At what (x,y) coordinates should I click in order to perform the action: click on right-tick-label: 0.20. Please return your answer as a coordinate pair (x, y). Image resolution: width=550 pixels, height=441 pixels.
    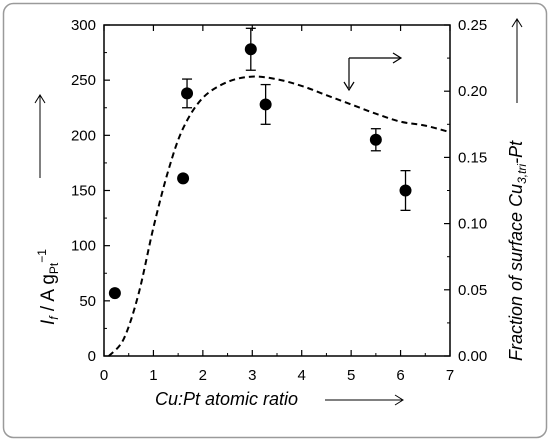
    Looking at the image, I should click on (472, 91).